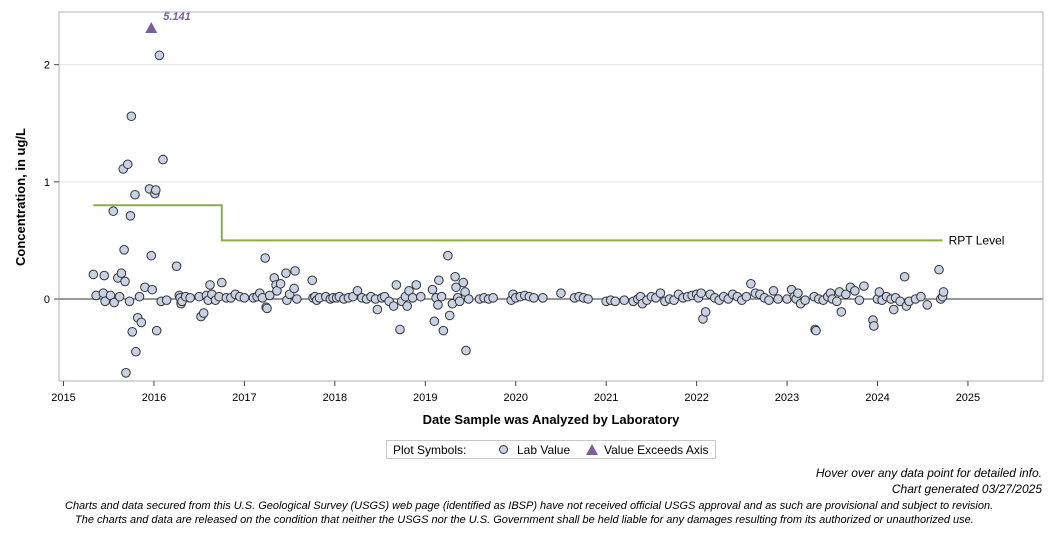 This screenshot has width=1056, height=538. Describe the element at coordinates (151, 27) in the screenshot. I see `exceeds-axis-triangle` at that location.